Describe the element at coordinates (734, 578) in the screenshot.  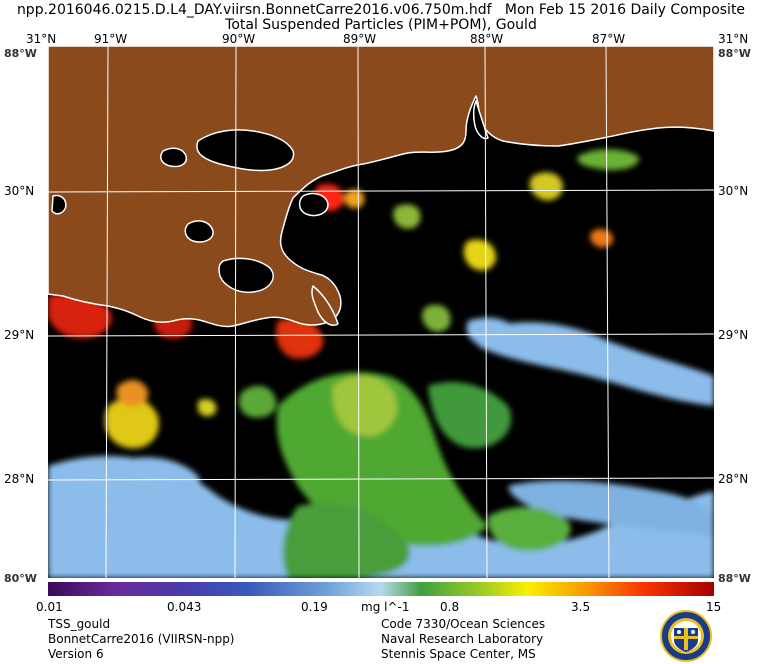
I see `corner-label-bottom-right: 88°W` at that location.